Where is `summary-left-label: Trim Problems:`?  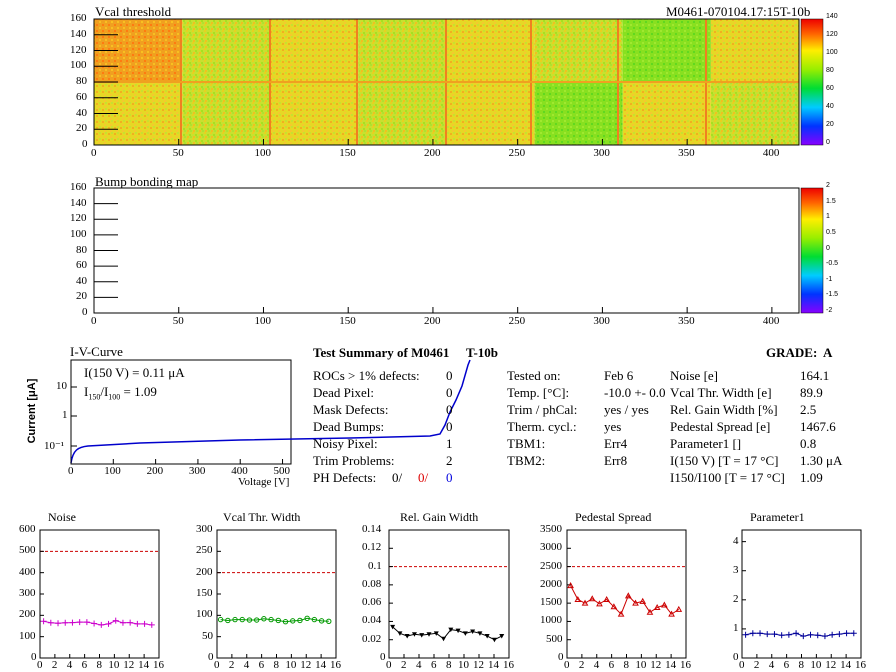 summary-left-label: Trim Problems: is located at coordinates (354, 460).